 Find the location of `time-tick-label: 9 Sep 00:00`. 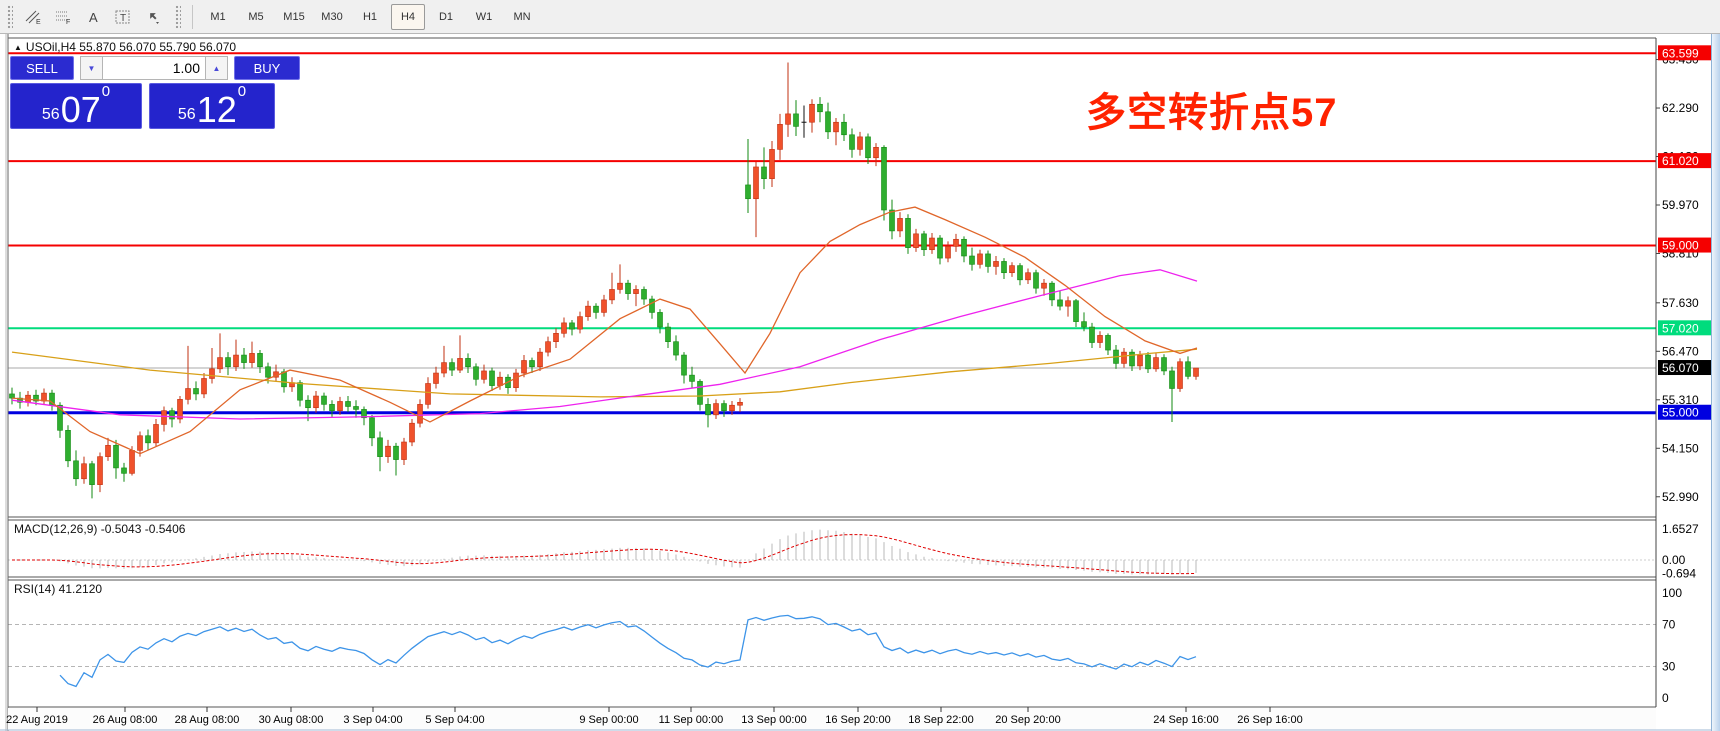

time-tick-label: 9 Sep 00:00 is located at coordinates (608, 720).